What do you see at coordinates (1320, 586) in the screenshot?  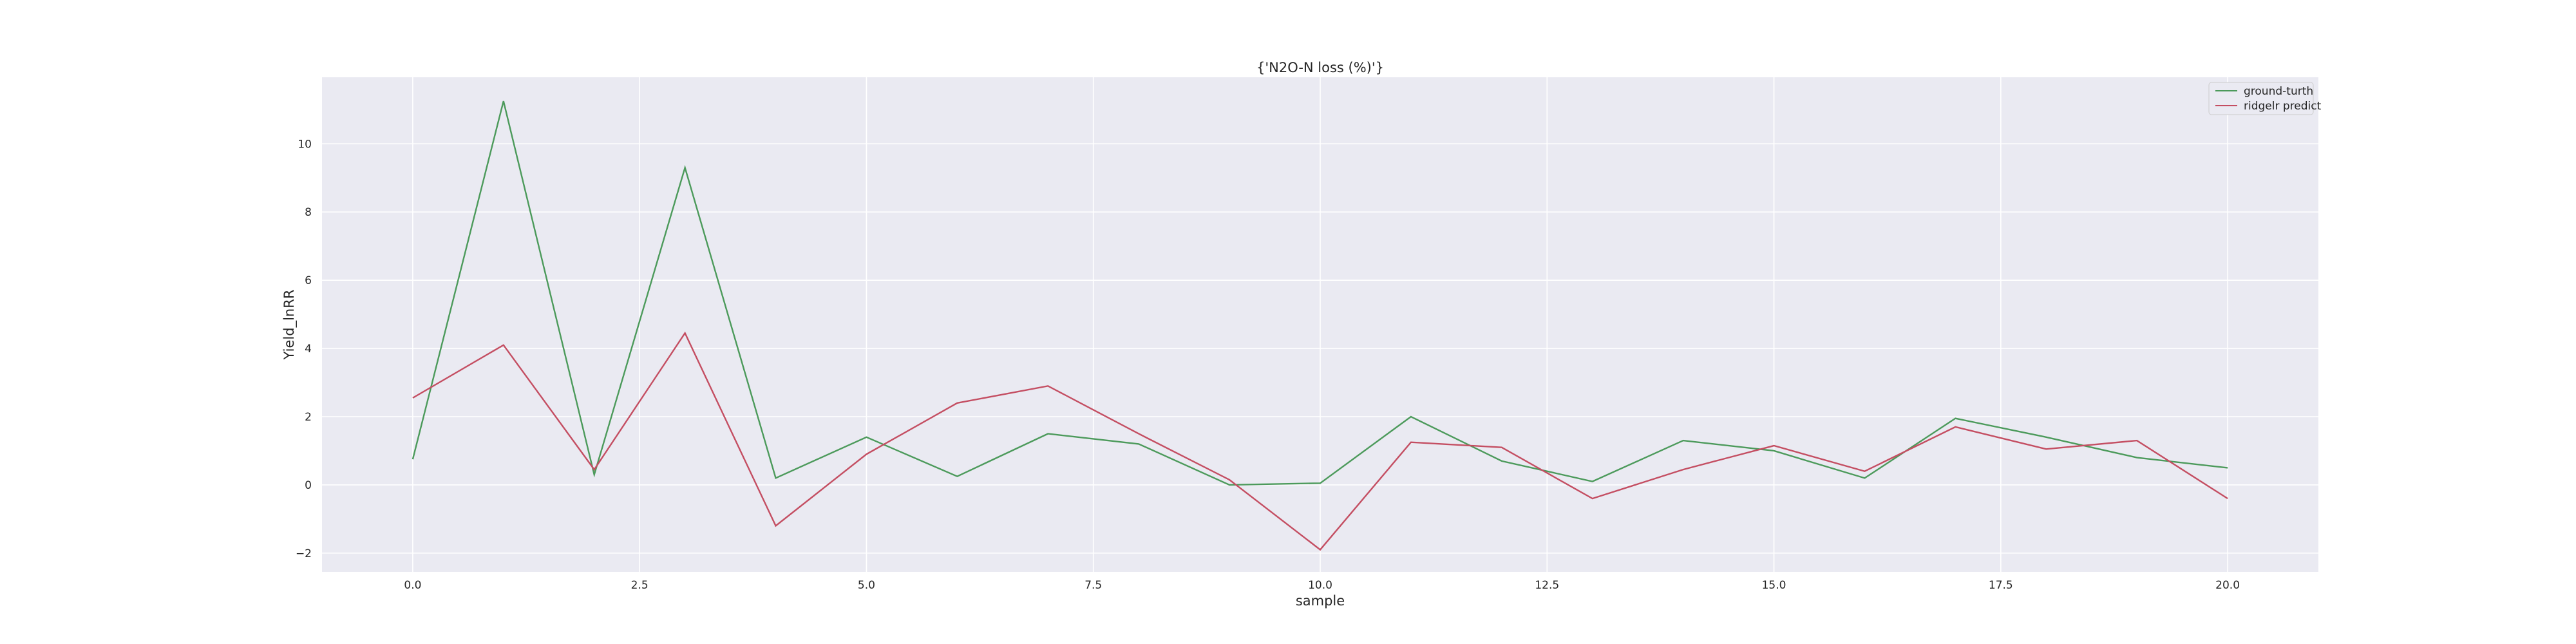 I see `x-tick-label: 10.0` at bounding box center [1320, 586].